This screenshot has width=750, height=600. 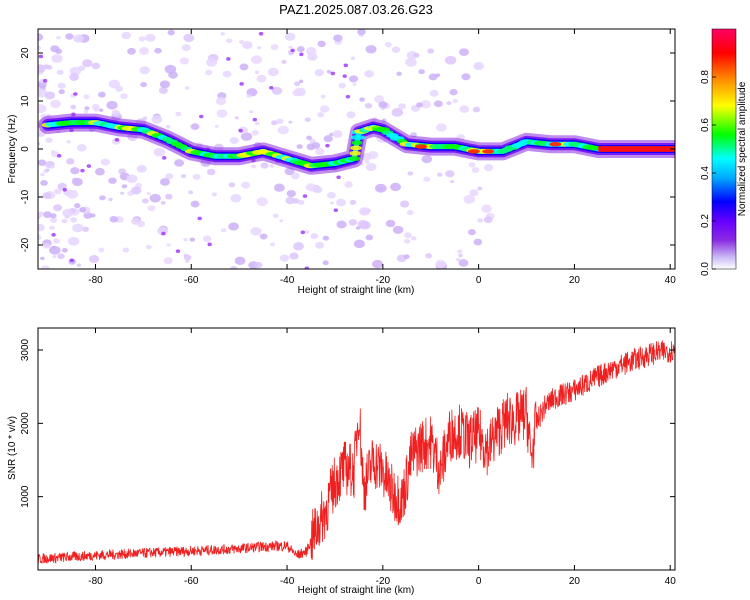 I want to click on snr-xtick-label: -60, so click(x=191, y=581).